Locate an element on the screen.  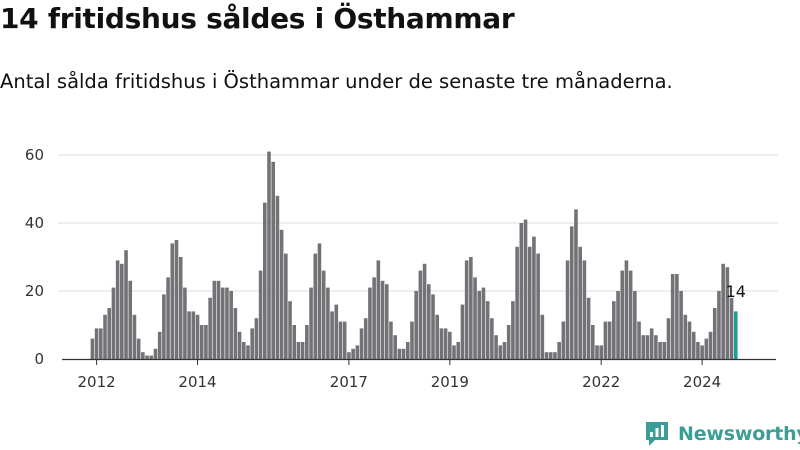
x-tick-label: 2012 is located at coordinates (97, 382).